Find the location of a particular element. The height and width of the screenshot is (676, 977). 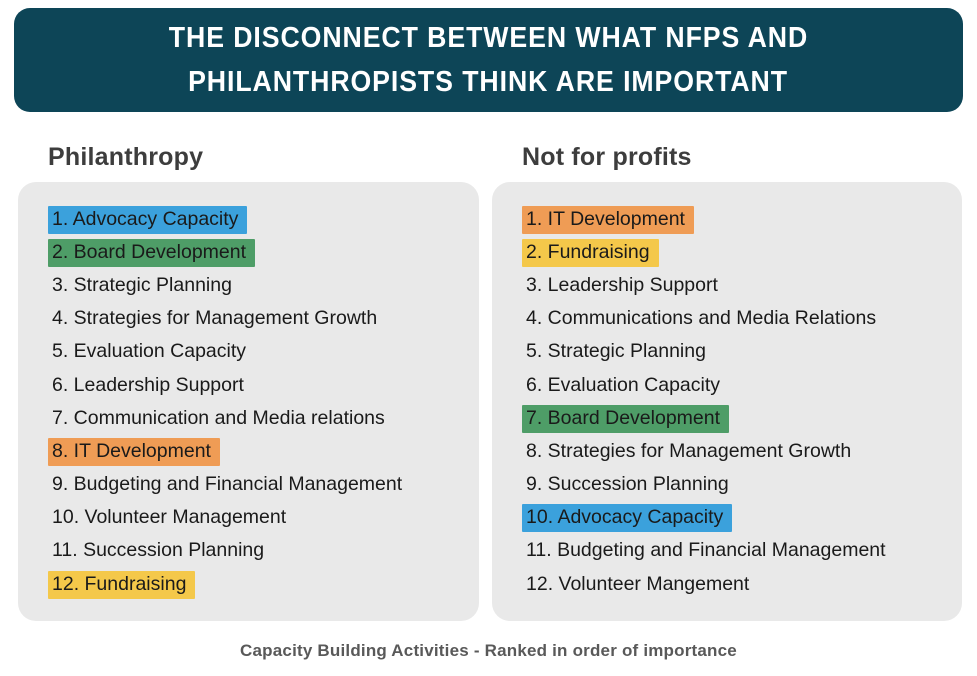

list-item: 6. Leadership Support is located at coordinates (256, 385).